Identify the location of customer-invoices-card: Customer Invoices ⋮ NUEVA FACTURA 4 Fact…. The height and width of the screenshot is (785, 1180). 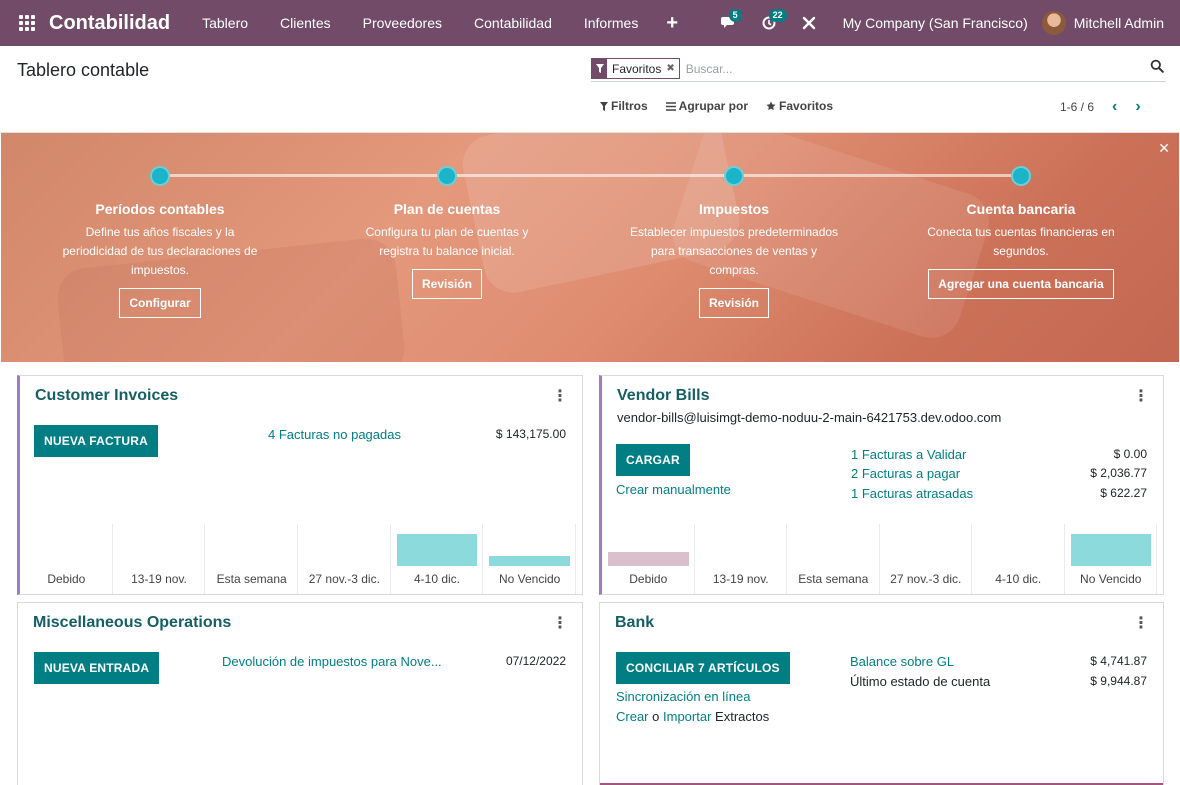
(300, 485).